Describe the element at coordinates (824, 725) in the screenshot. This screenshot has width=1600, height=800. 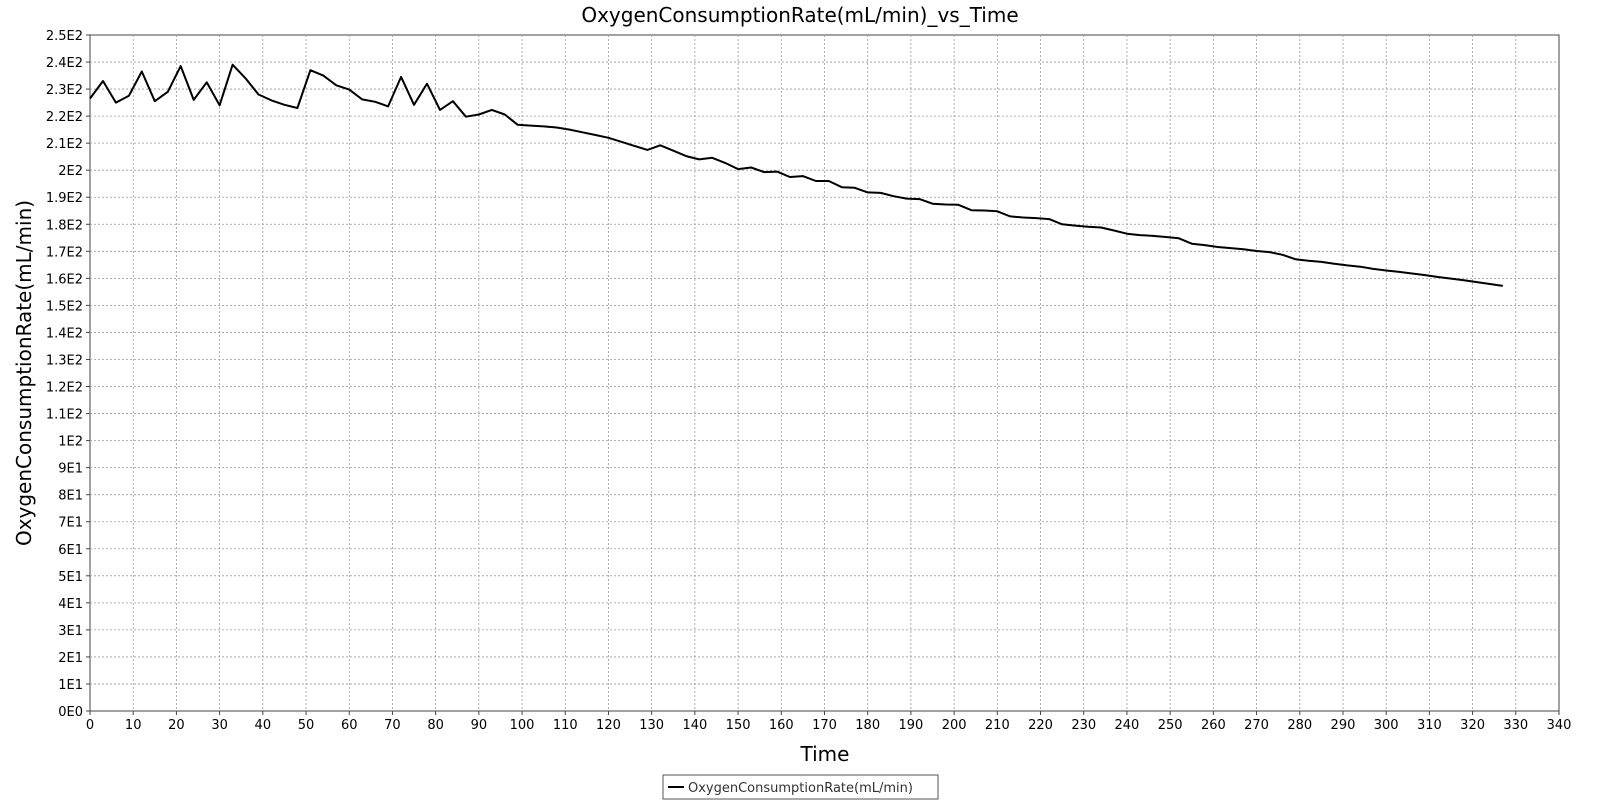
I see `x-tick-label: 170` at that location.